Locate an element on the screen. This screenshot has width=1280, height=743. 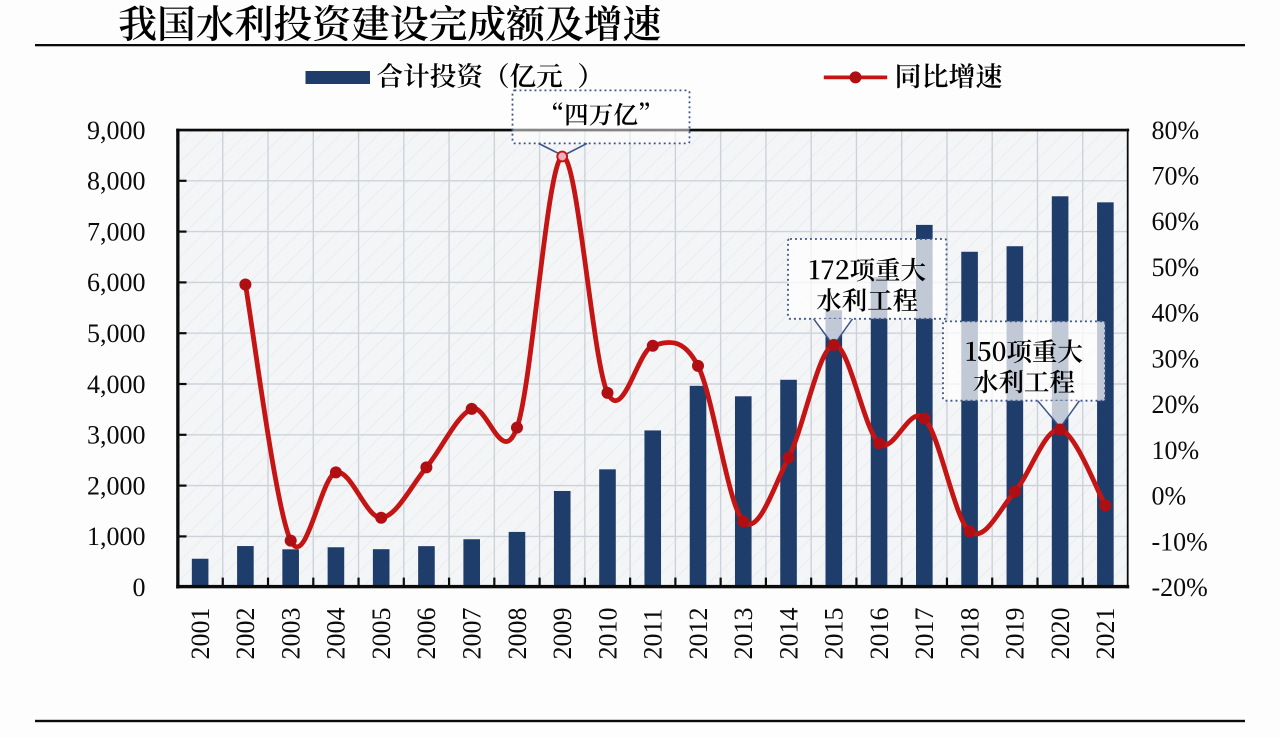
svg-text: 8,000 is located at coordinates (116, 181).